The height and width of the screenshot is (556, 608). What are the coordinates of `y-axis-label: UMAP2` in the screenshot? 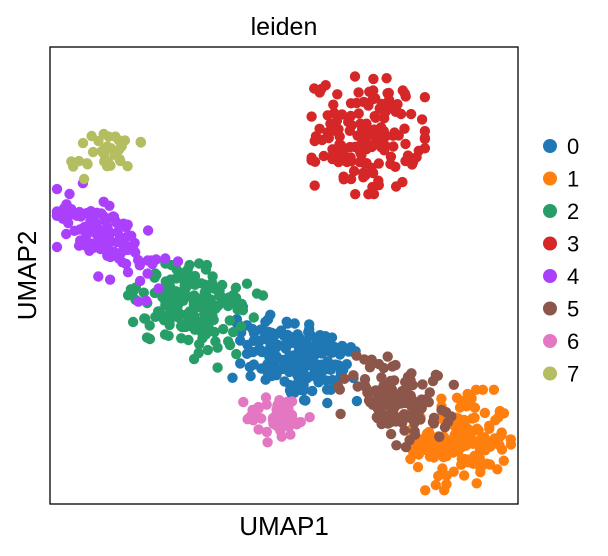 It's located at (27, 276).